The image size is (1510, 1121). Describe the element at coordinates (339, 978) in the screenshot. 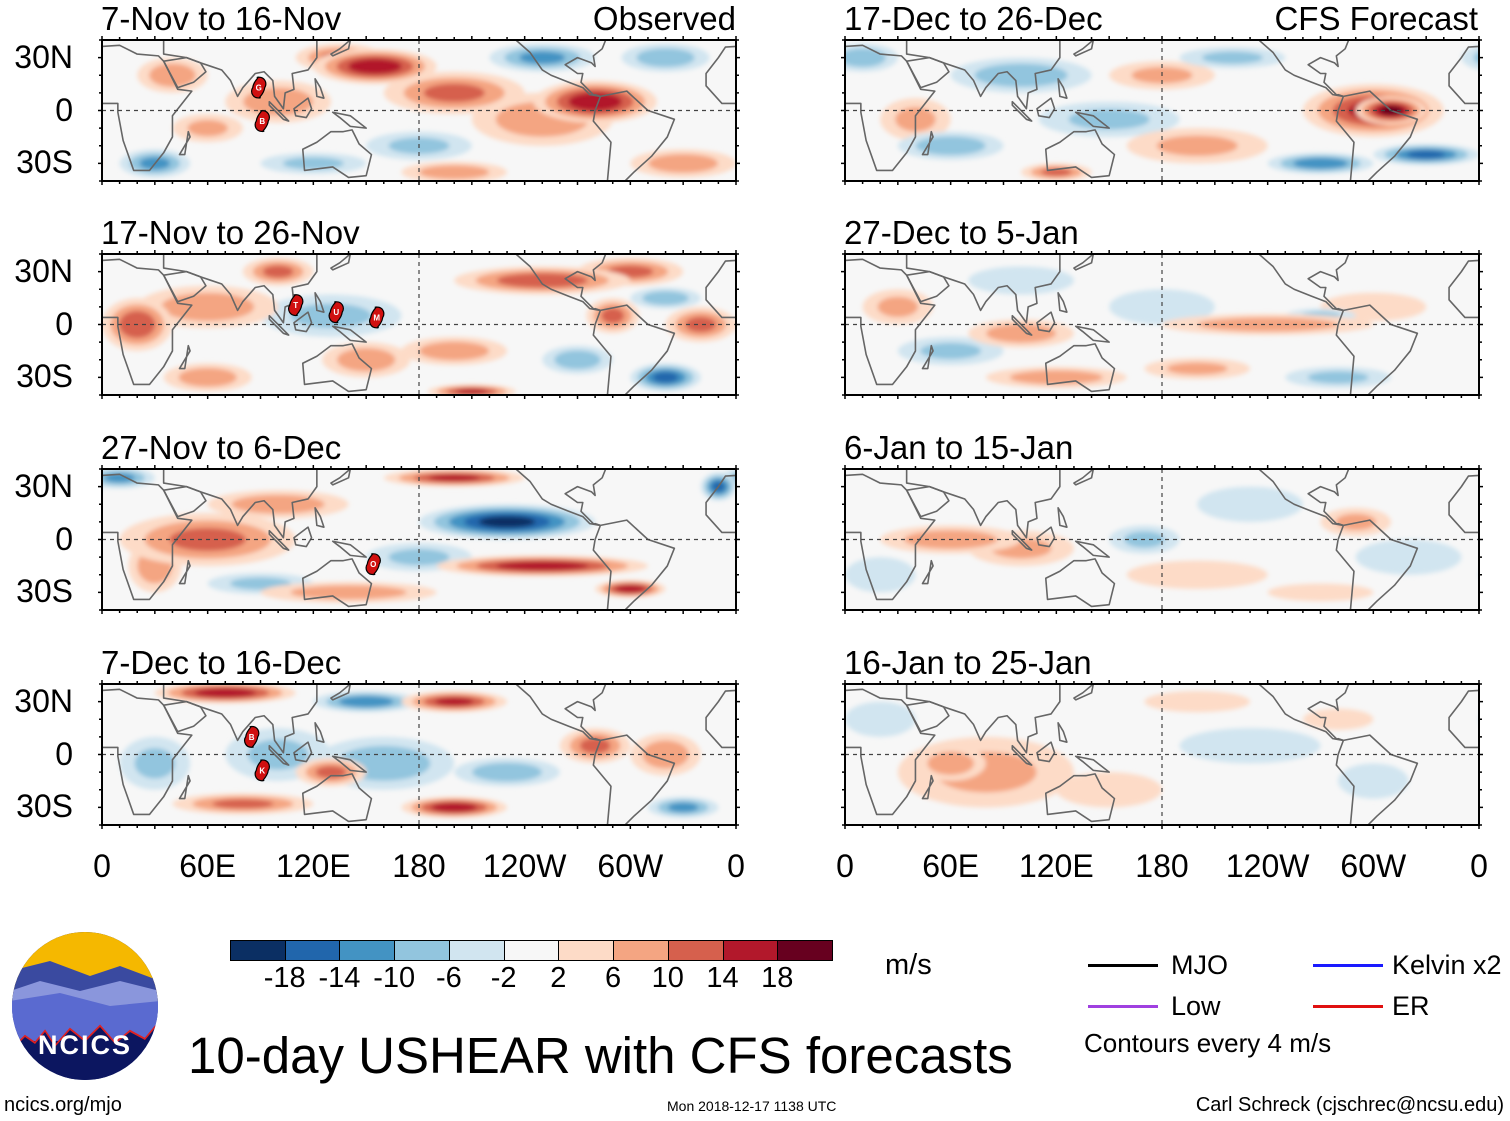

I see `colorbar-label: -14` at that location.